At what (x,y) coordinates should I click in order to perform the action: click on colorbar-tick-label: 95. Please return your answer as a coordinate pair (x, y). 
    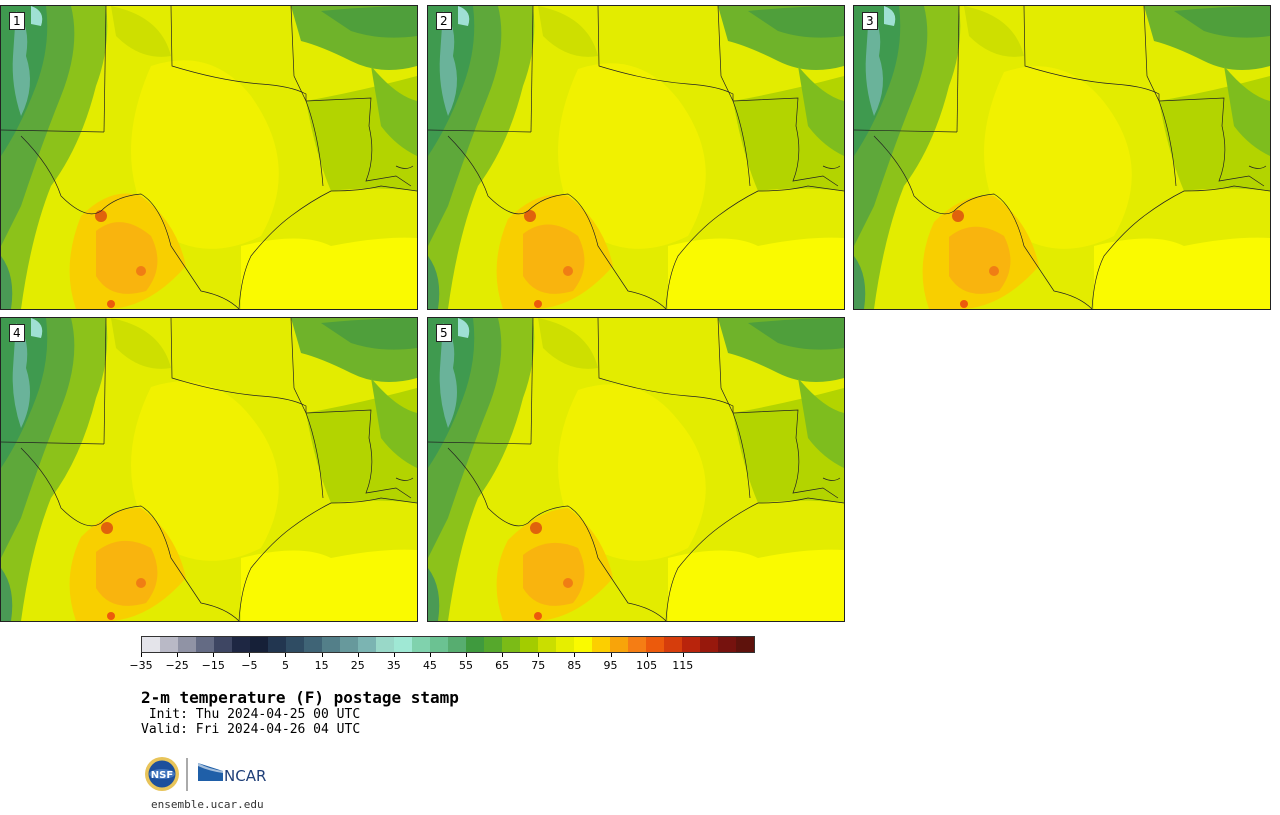
    Looking at the image, I should click on (610, 665).